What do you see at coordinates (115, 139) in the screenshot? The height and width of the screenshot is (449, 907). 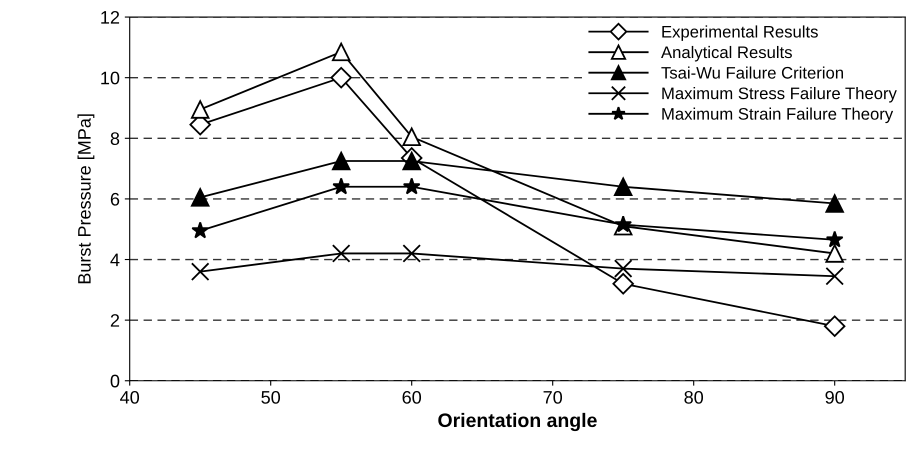 I see `y-tick-label: 8` at bounding box center [115, 139].